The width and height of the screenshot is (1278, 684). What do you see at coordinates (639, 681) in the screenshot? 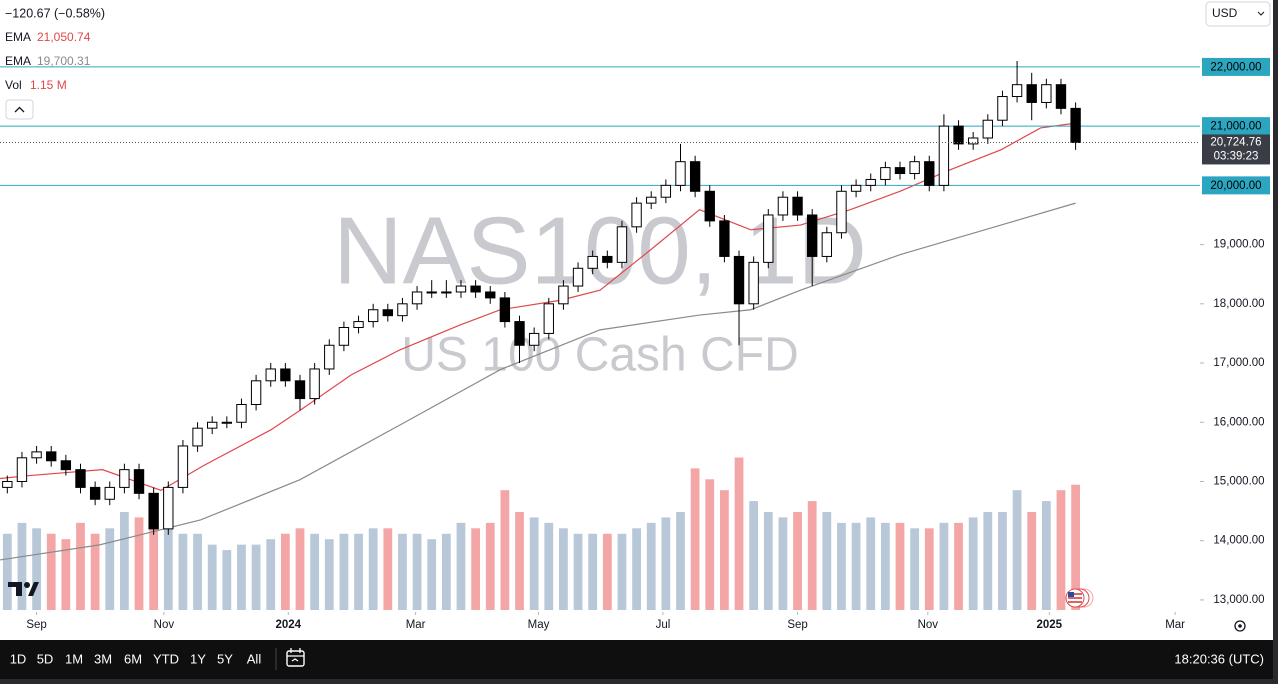
I see `bottom-edge` at bounding box center [639, 681].